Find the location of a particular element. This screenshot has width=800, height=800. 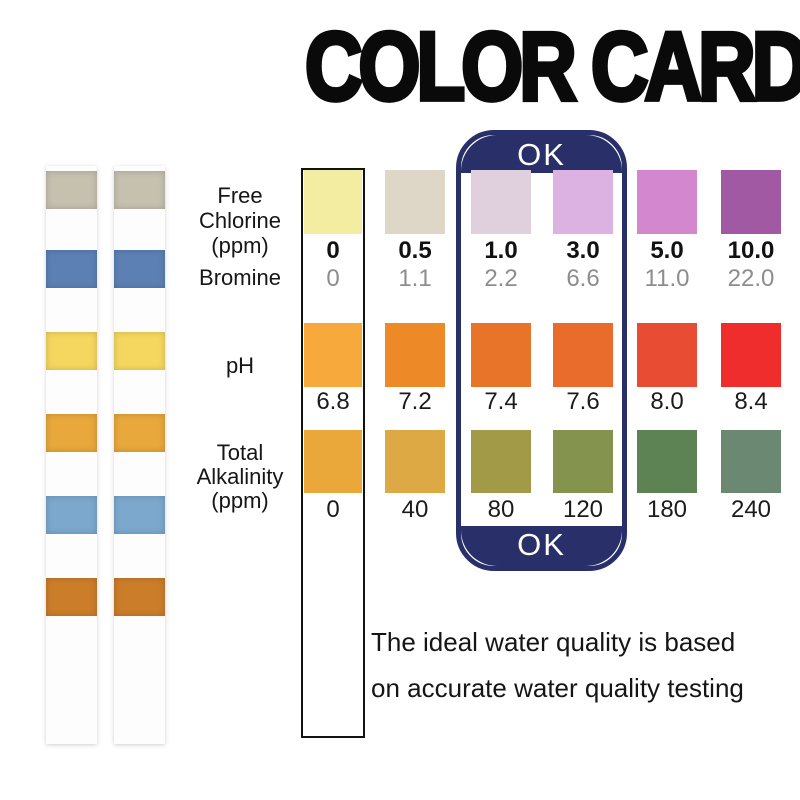

bromine-value: 22.0 is located at coordinates (751, 278).